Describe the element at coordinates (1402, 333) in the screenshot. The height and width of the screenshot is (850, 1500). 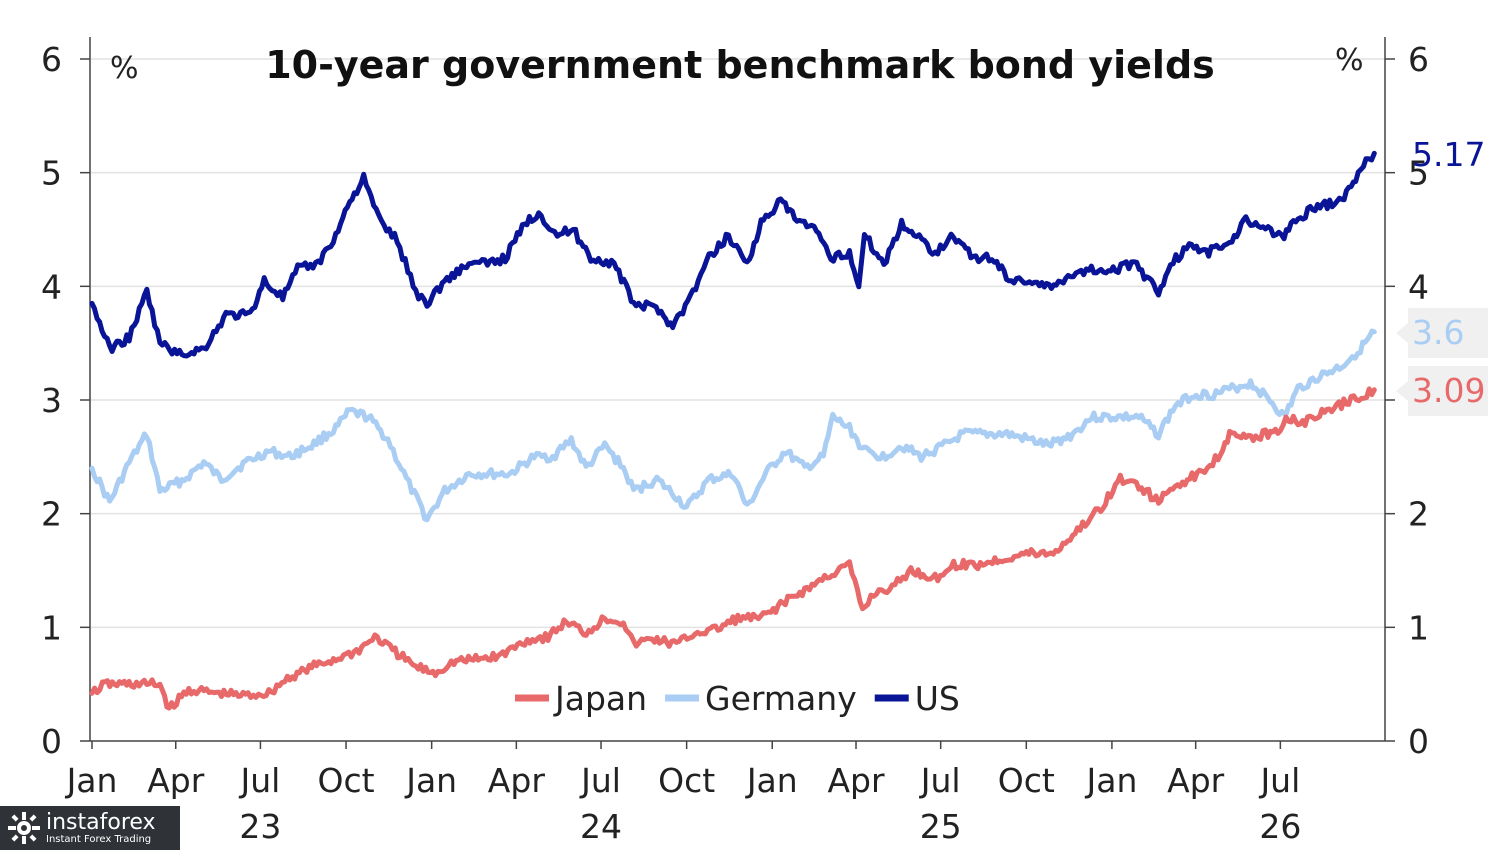
I see `end-label-pointer-germany` at that location.